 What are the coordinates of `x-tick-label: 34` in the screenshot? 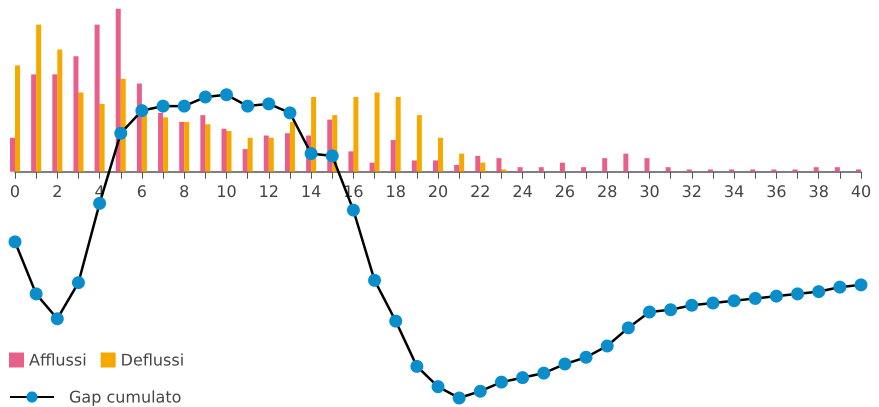 It's located at (734, 192).